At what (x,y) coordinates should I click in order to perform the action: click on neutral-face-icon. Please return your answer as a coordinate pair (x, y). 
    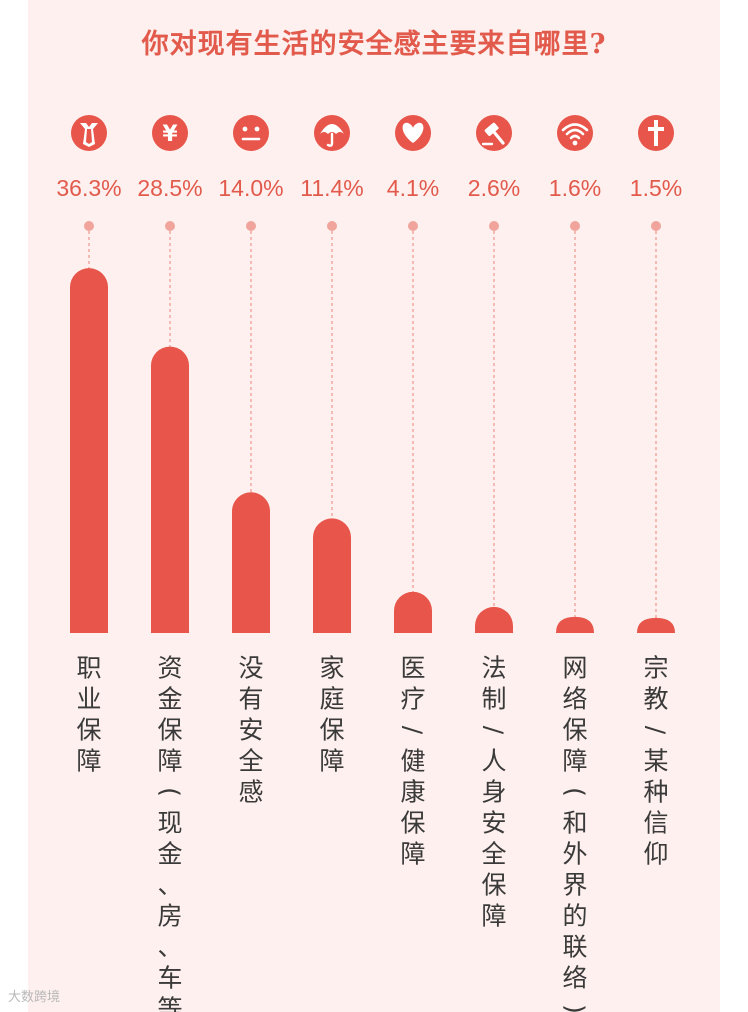
    Looking at the image, I should click on (251, 133).